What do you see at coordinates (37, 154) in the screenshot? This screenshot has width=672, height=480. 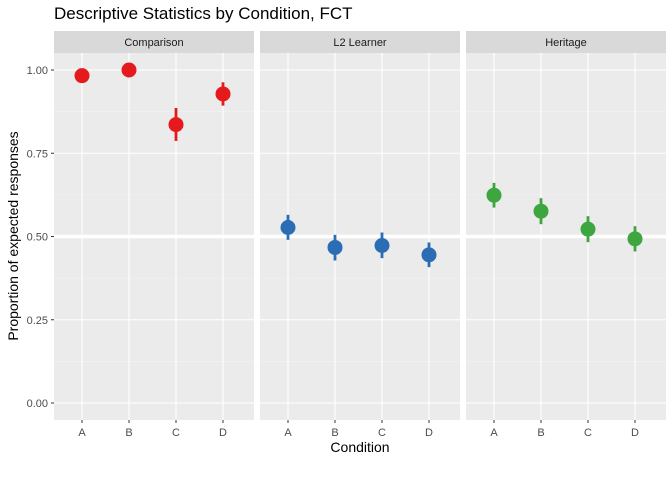 I see `y-tick-label: 0.75` at bounding box center [37, 154].